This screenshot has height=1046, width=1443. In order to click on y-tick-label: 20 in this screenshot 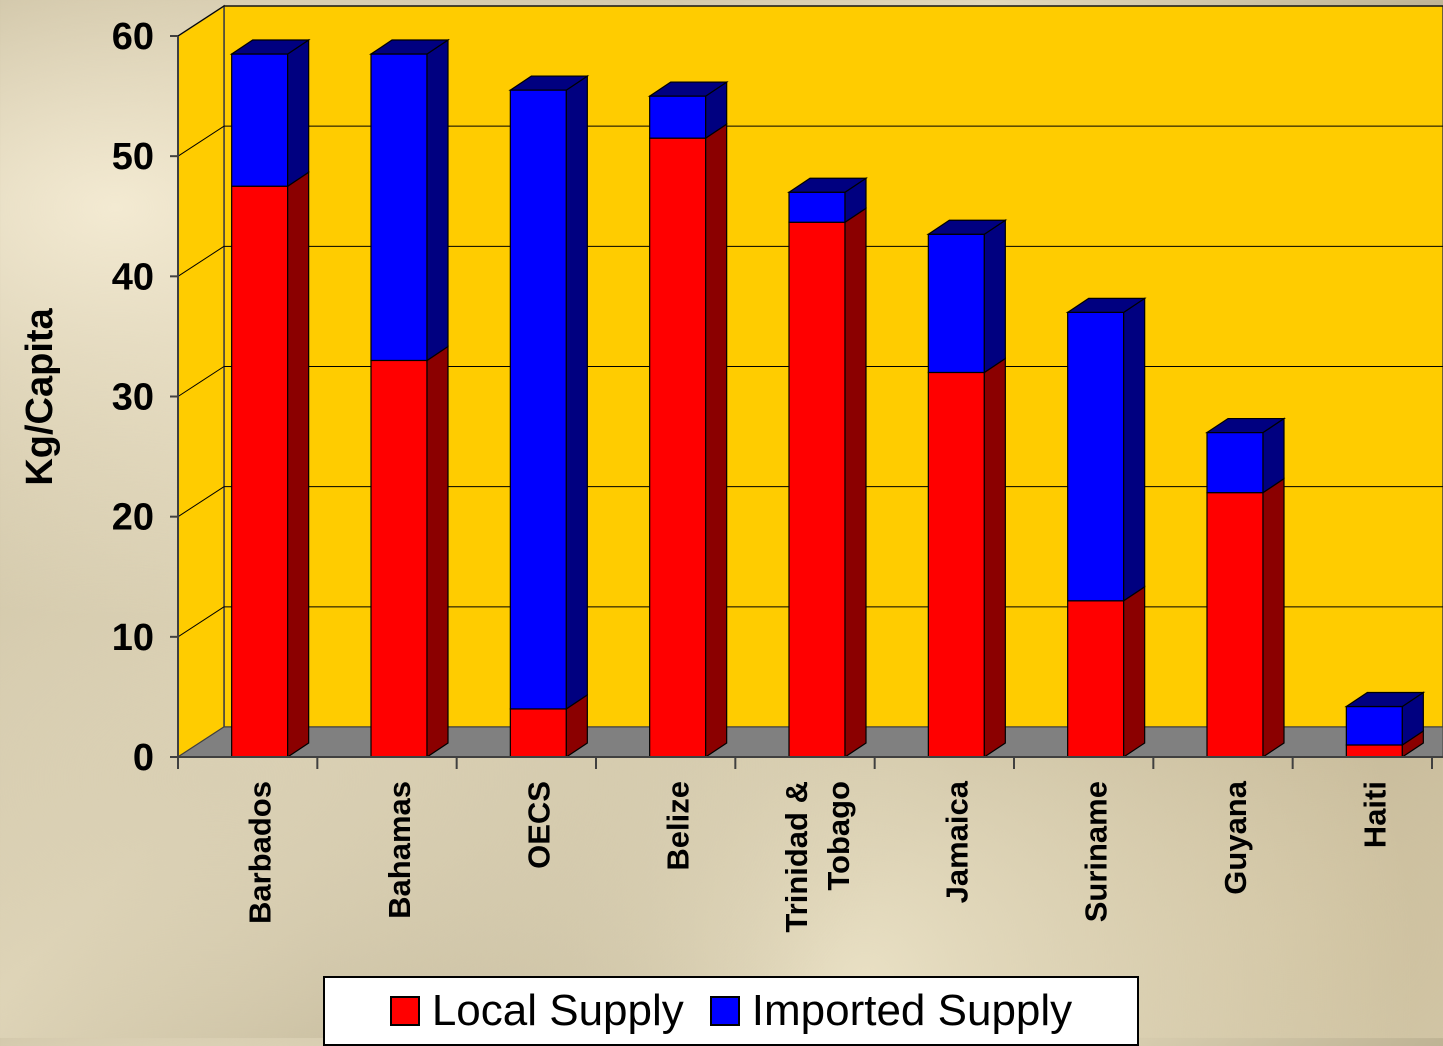, I will do `click(133, 518)`.